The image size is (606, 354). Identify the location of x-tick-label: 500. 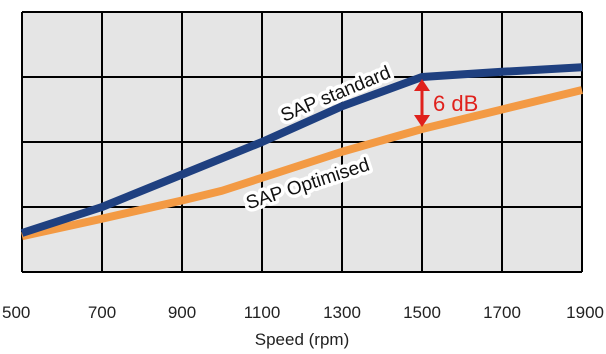
(16, 312).